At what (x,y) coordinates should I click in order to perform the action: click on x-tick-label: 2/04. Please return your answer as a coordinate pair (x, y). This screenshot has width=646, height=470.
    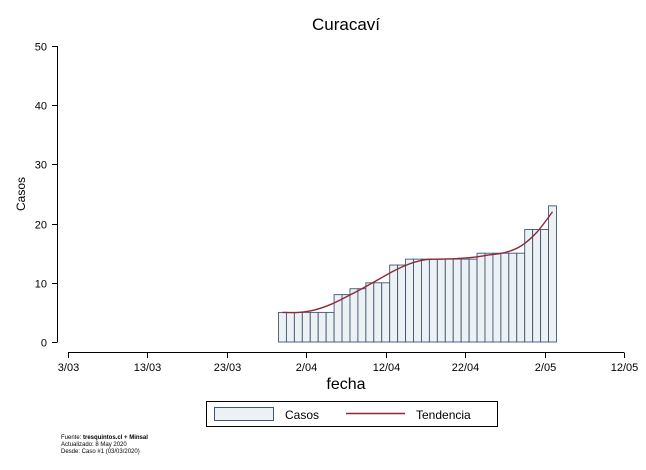
    Looking at the image, I should click on (306, 368).